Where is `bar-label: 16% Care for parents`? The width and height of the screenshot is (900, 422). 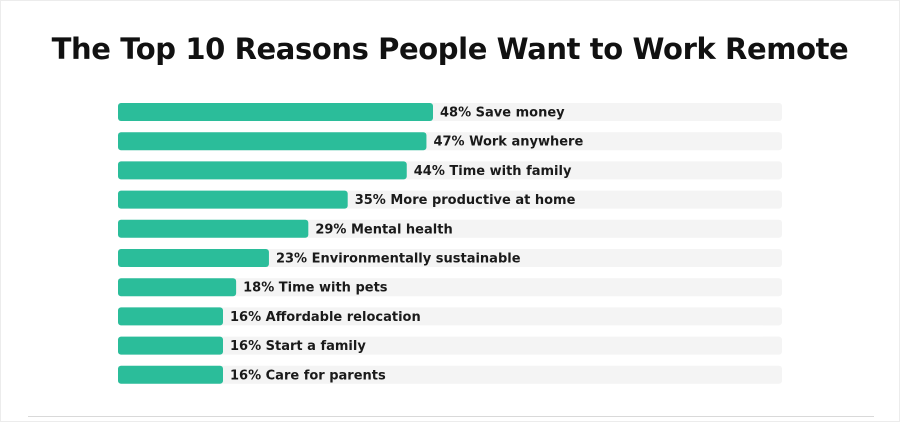 bar-label: 16% Care for parents is located at coordinates (308, 375).